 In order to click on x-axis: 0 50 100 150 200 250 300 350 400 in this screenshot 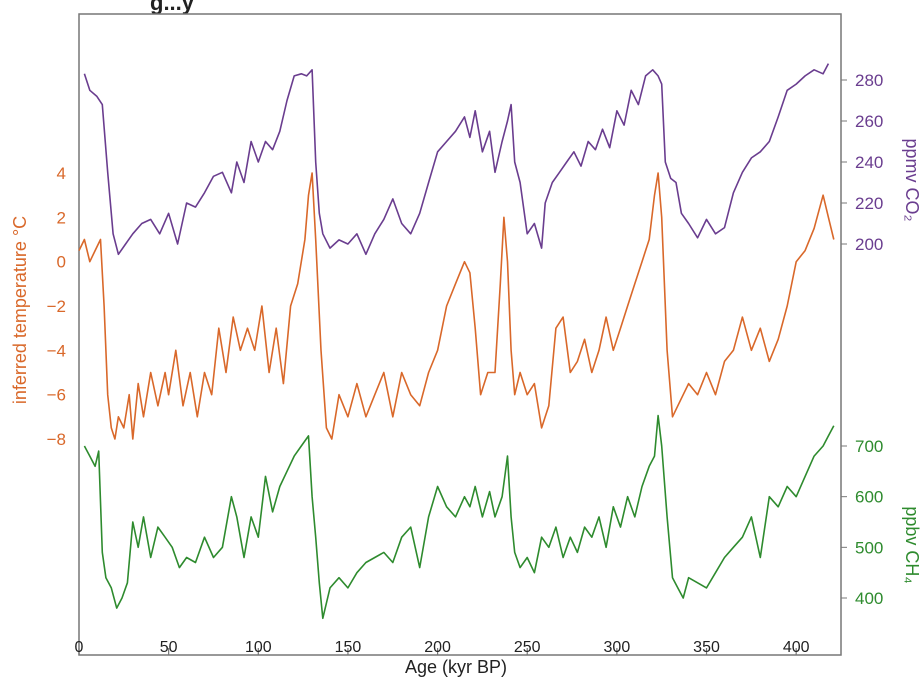, I will do `click(442, 647)`.